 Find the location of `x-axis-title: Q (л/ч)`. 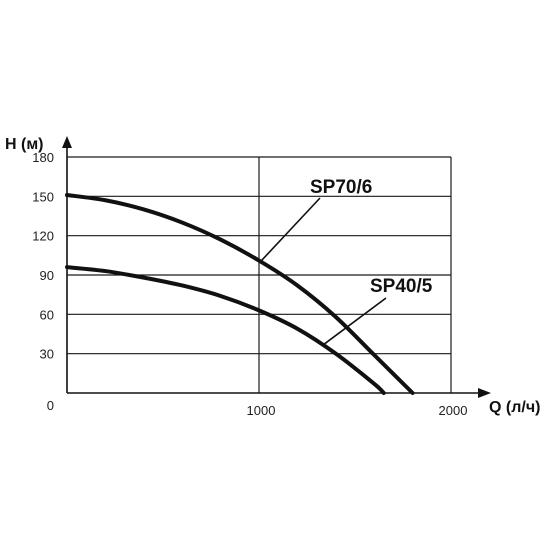

x-axis-title: Q (л/ч) is located at coordinates (514, 407).